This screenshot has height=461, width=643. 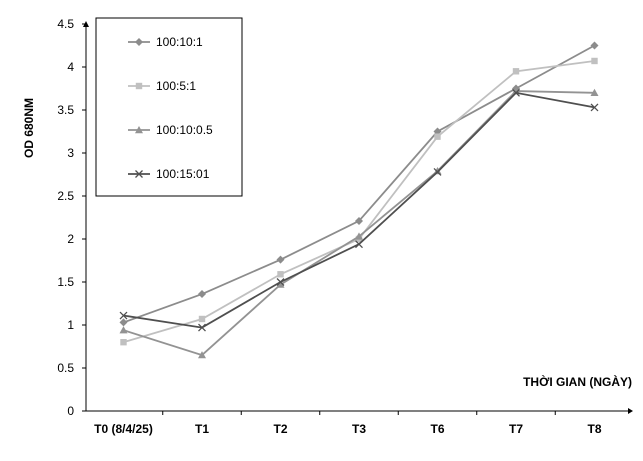 I want to click on y-tick-label: 4, so click(x=70, y=67).